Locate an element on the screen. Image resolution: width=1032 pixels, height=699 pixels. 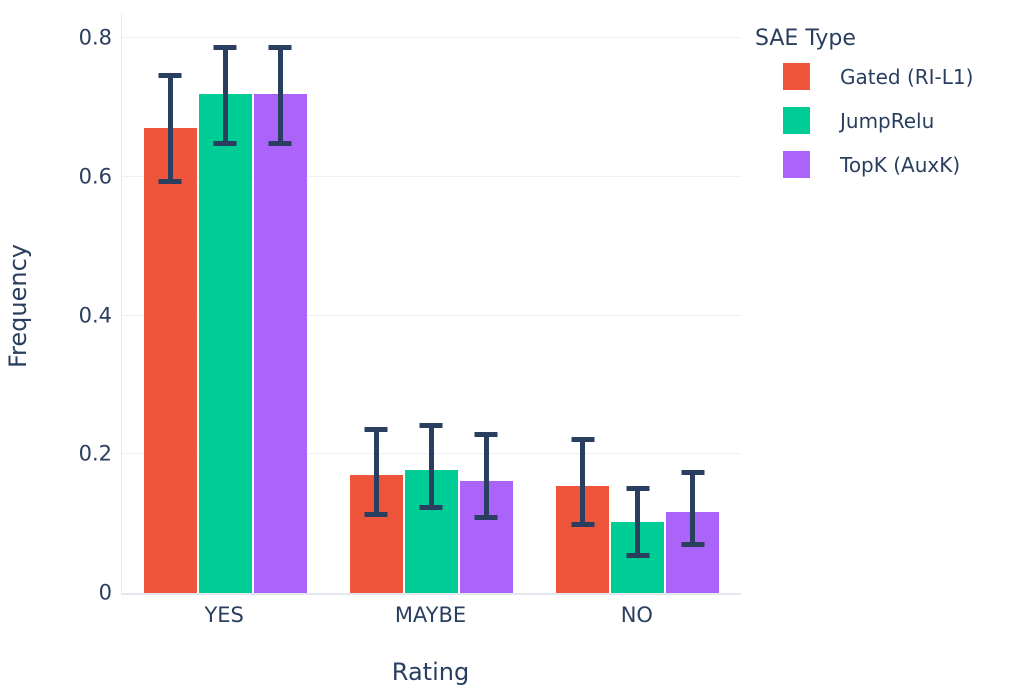
y-tick-label-0.4: 0.4 is located at coordinates (95, 315).